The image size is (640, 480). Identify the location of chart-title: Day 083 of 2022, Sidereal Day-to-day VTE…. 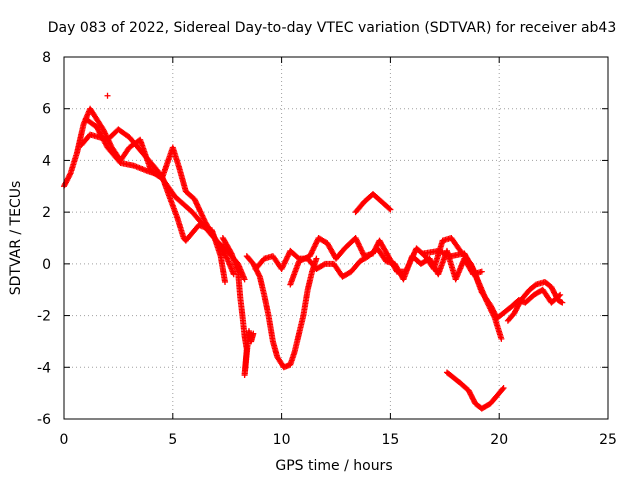
(332, 28).